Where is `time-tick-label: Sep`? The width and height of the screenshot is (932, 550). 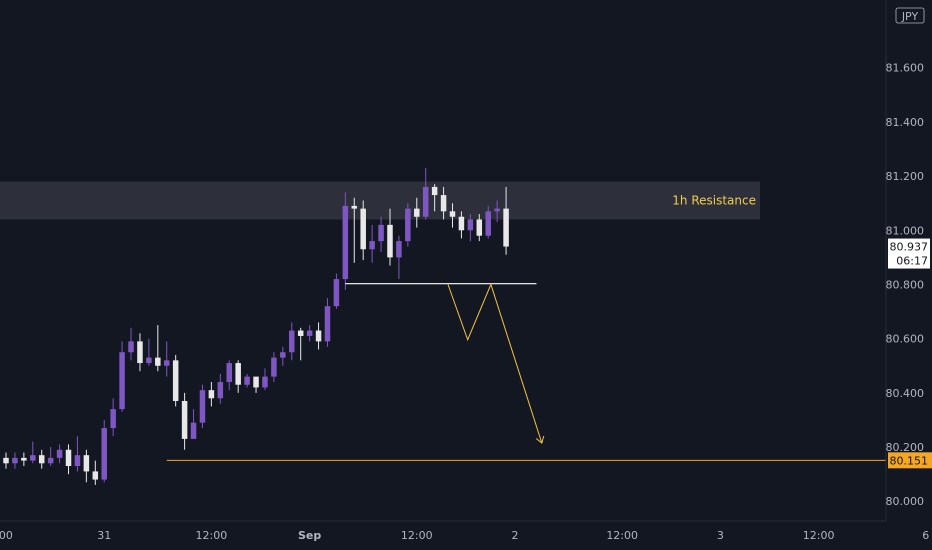 time-tick-label: Sep is located at coordinates (309, 535).